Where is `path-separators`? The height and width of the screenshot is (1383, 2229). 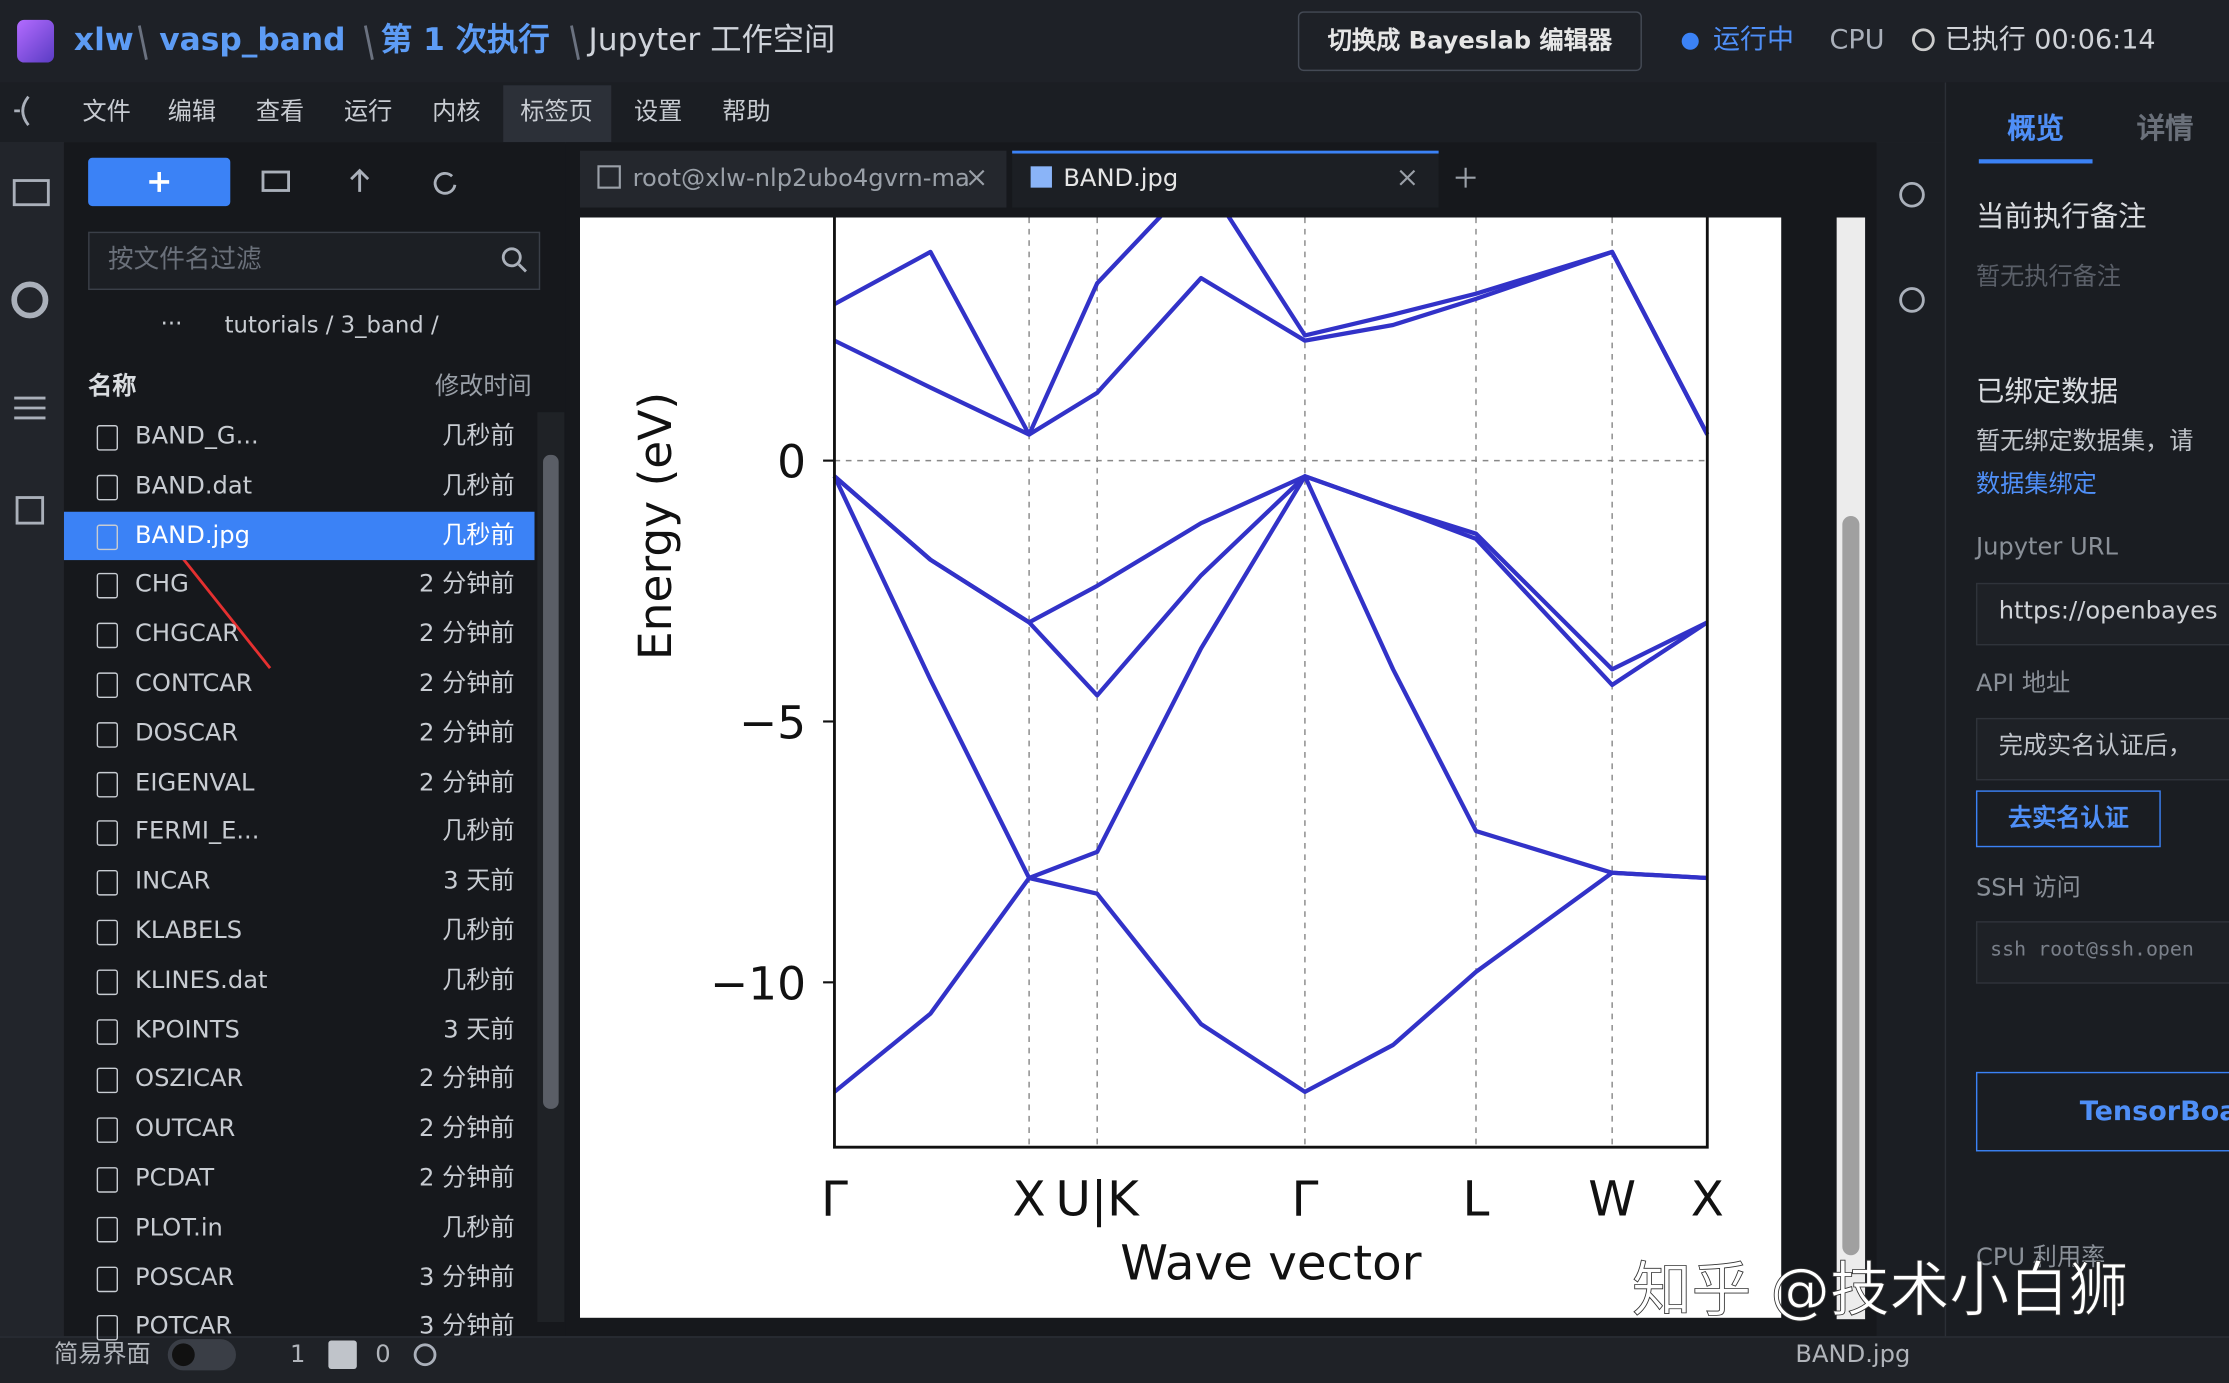 path-separators is located at coordinates (358, 42).